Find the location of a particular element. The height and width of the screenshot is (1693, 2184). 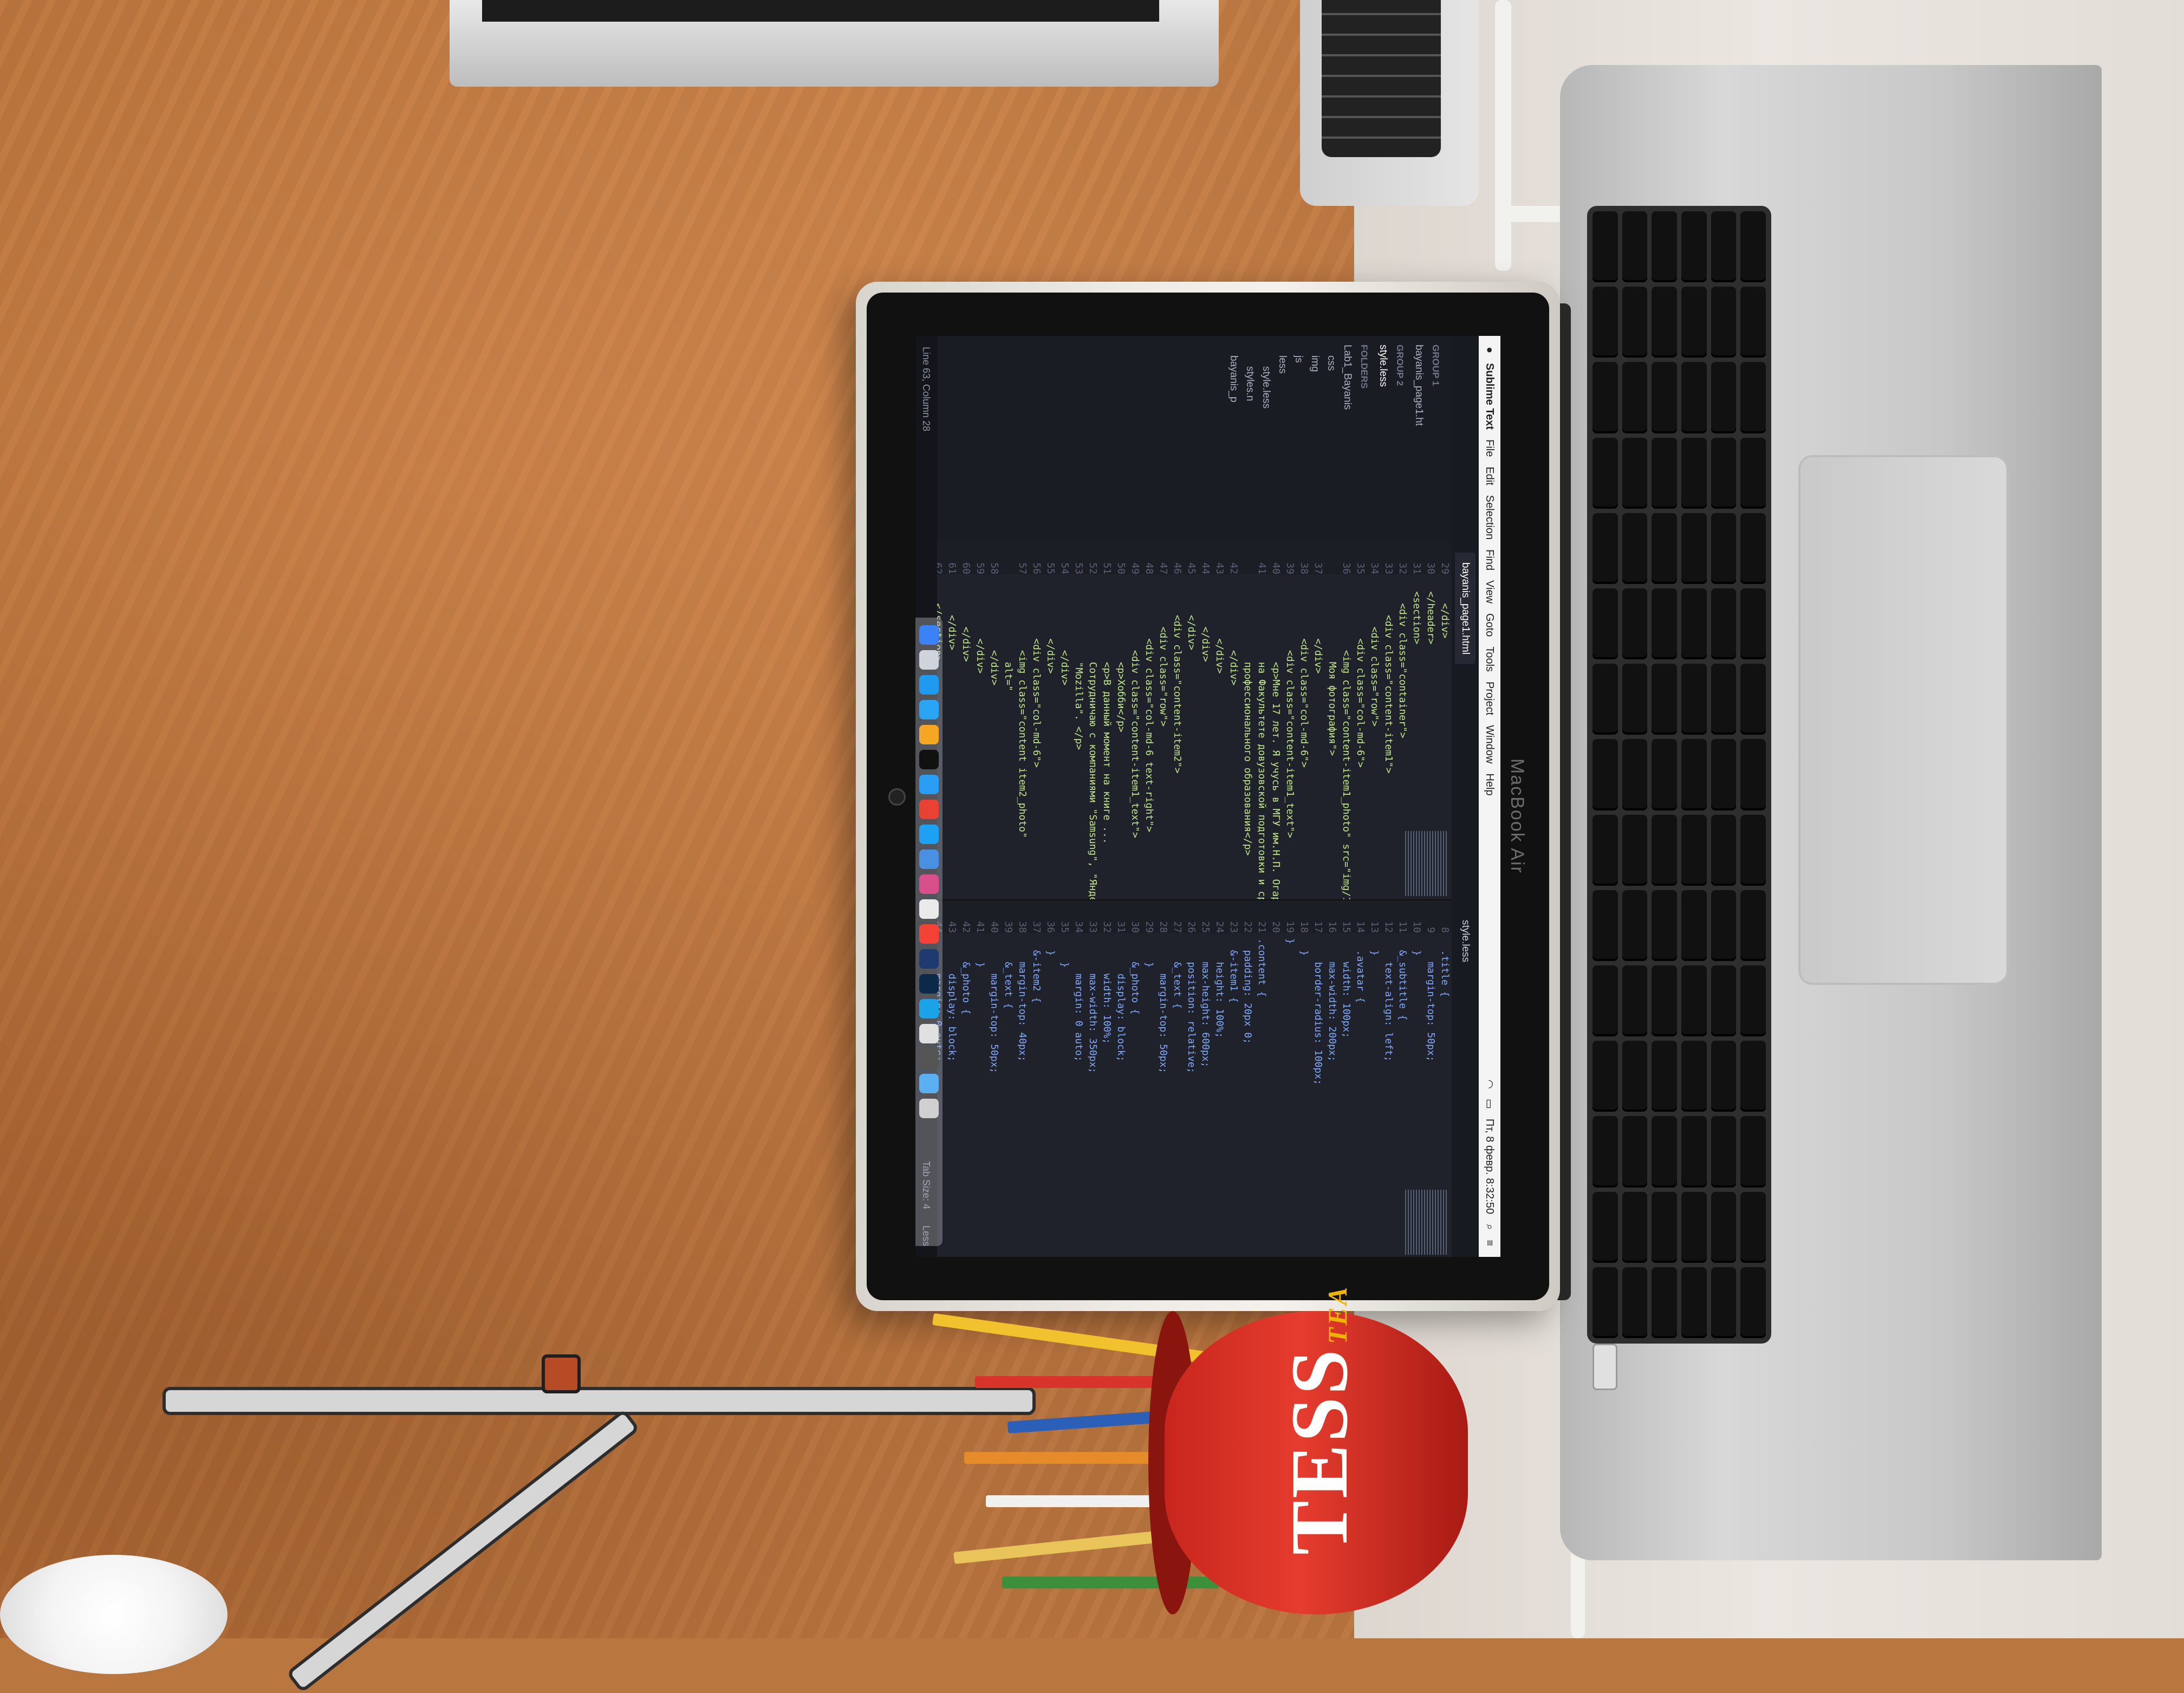

safari-icon is located at coordinates (929, 785).